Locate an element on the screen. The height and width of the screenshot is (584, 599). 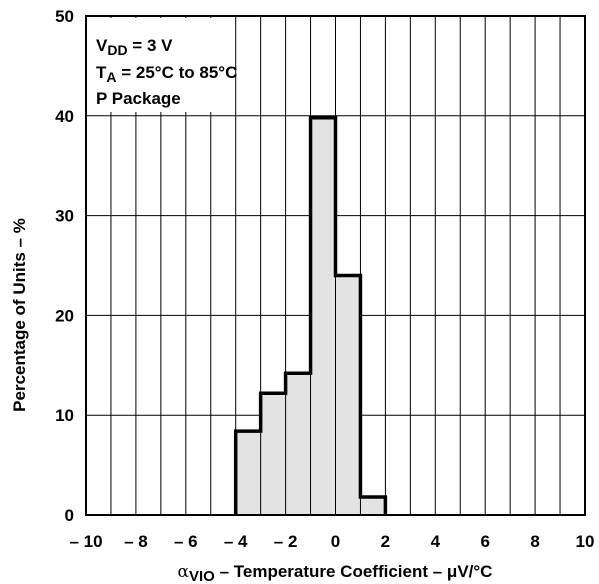
x-tick-label: 6 is located at coordinates (484, 541).